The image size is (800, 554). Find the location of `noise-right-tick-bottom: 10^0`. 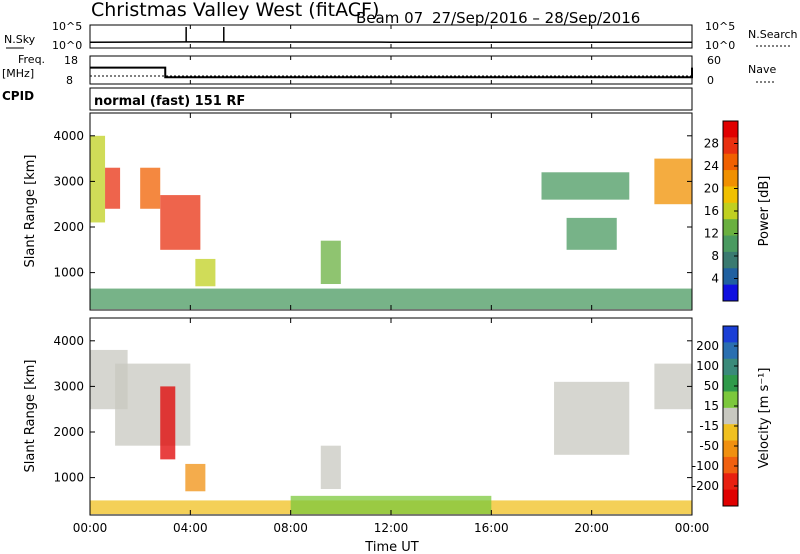

noise-right-tick-bottom: 10^0 is located at coordinates (720, 45).